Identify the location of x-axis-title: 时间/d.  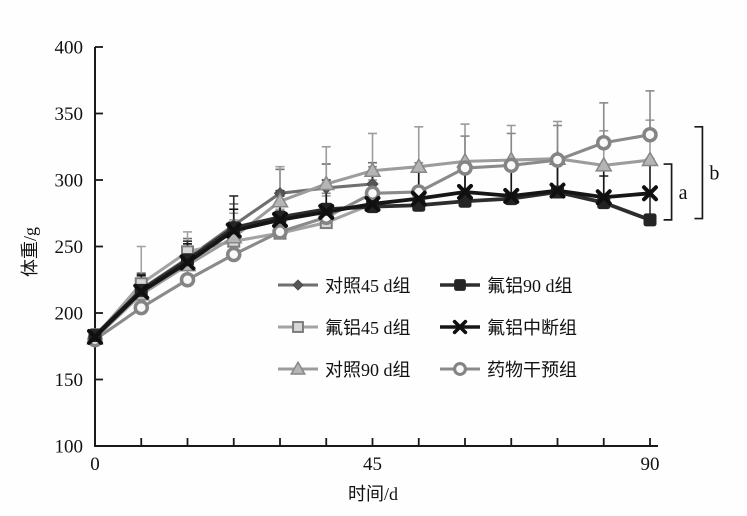
(373, 494).